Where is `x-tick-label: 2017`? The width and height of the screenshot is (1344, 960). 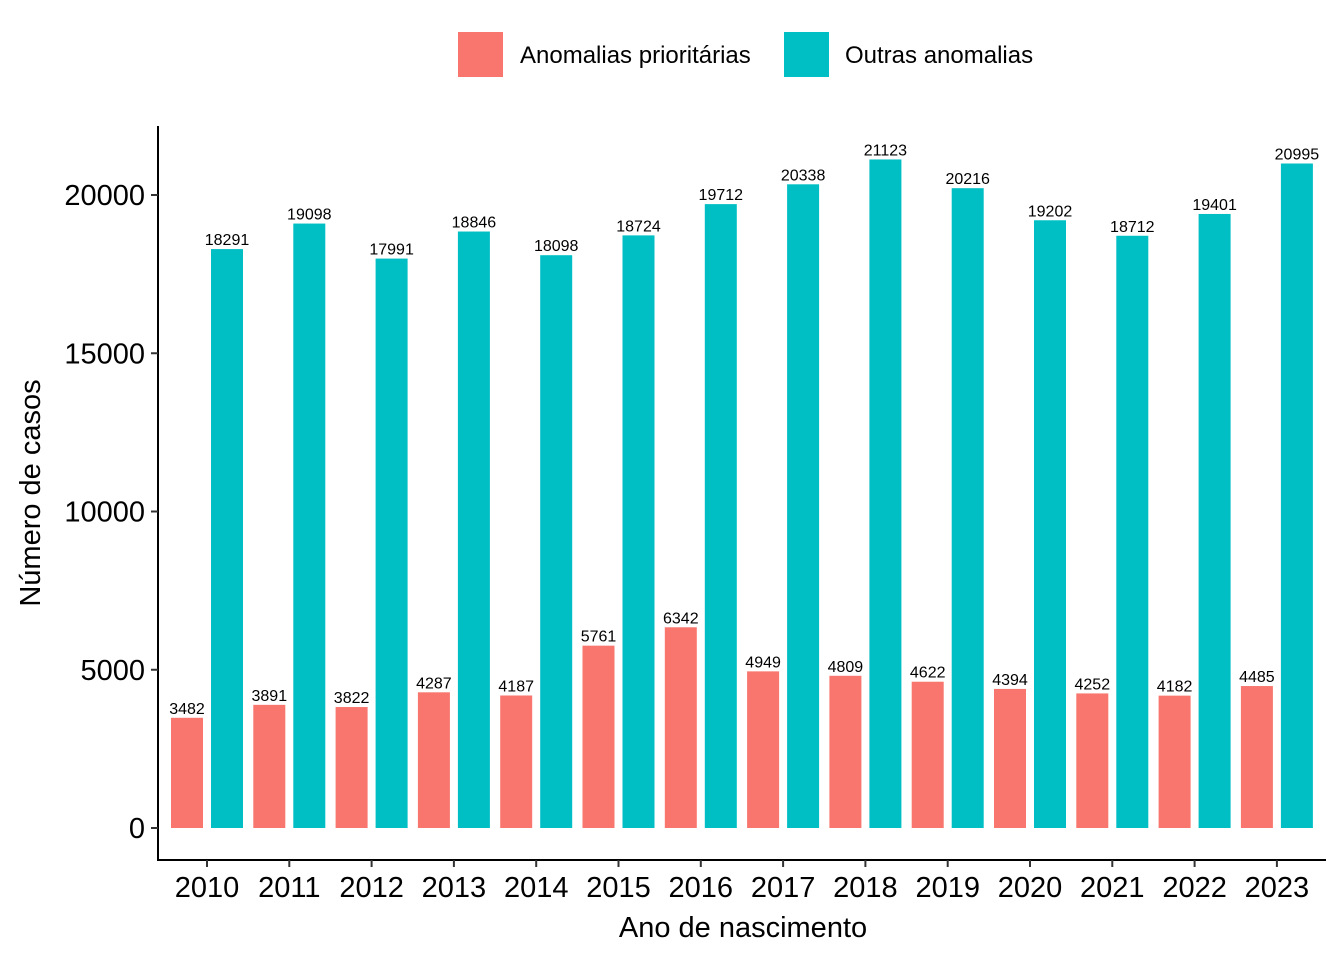
x-tick-label: 2017 is located at coordinates (783, 888).